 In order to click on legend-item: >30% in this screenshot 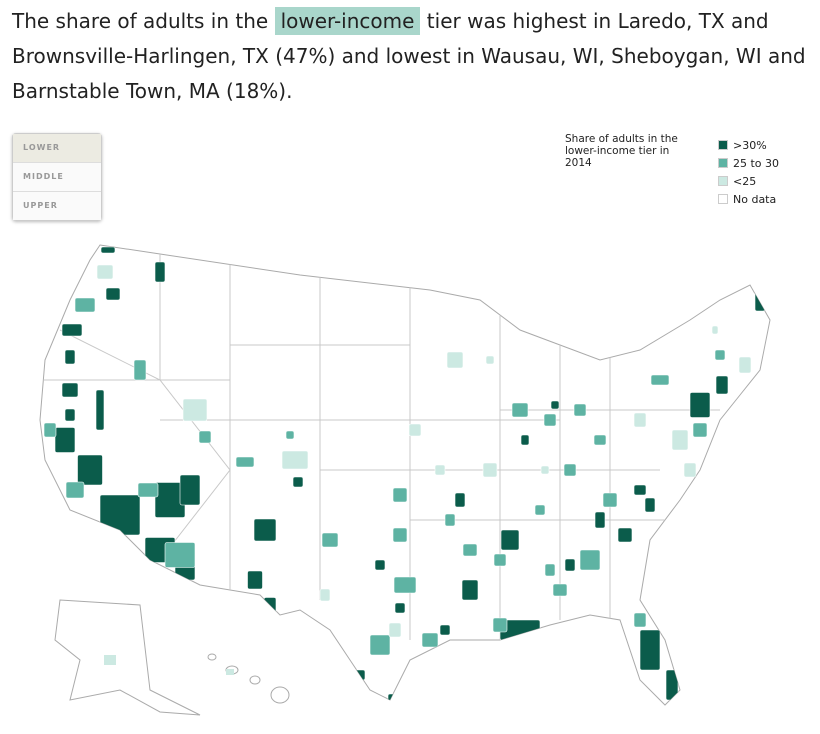, I will do `click(748, 145)`.